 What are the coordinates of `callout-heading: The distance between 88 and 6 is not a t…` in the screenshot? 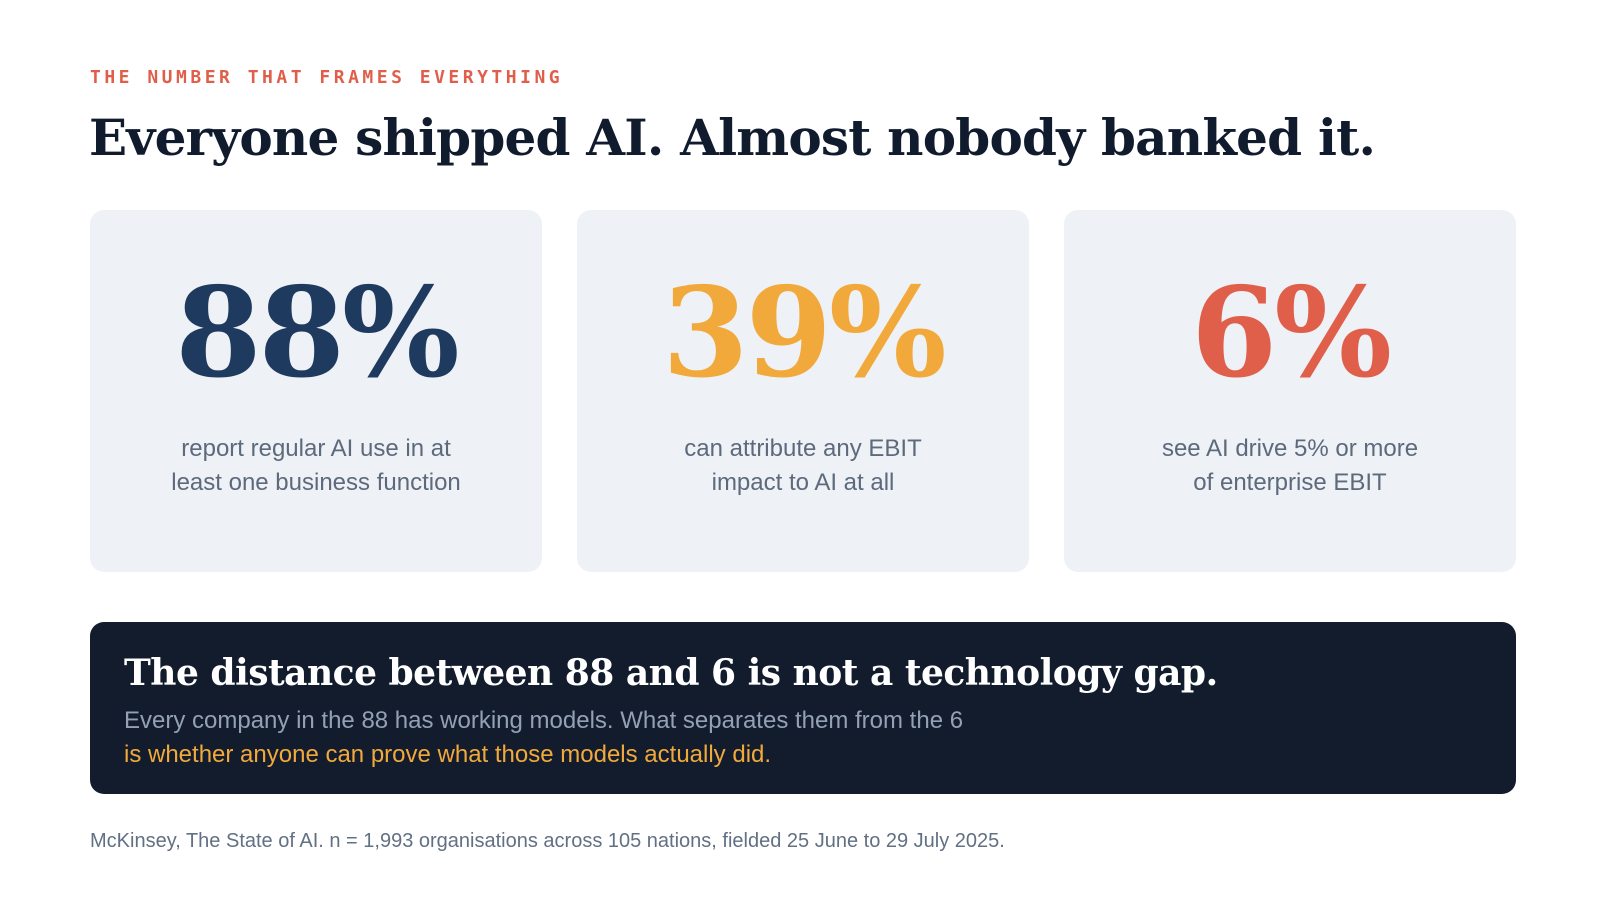 It's located at (671, 673).